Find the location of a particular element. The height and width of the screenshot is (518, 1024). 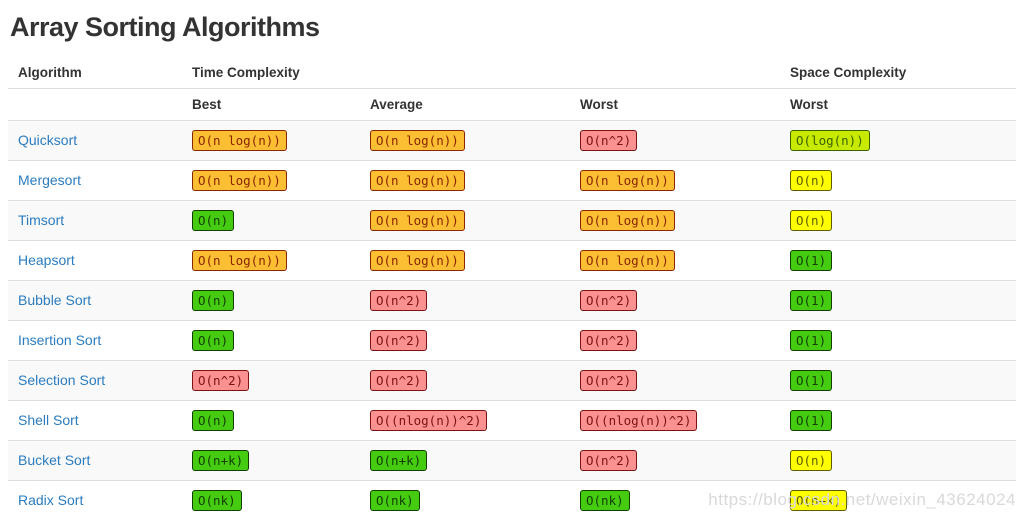

table-row: Insertion Sort O(n) O(n^2) O(n^2) O(1) is located at coordinates (512, 340).